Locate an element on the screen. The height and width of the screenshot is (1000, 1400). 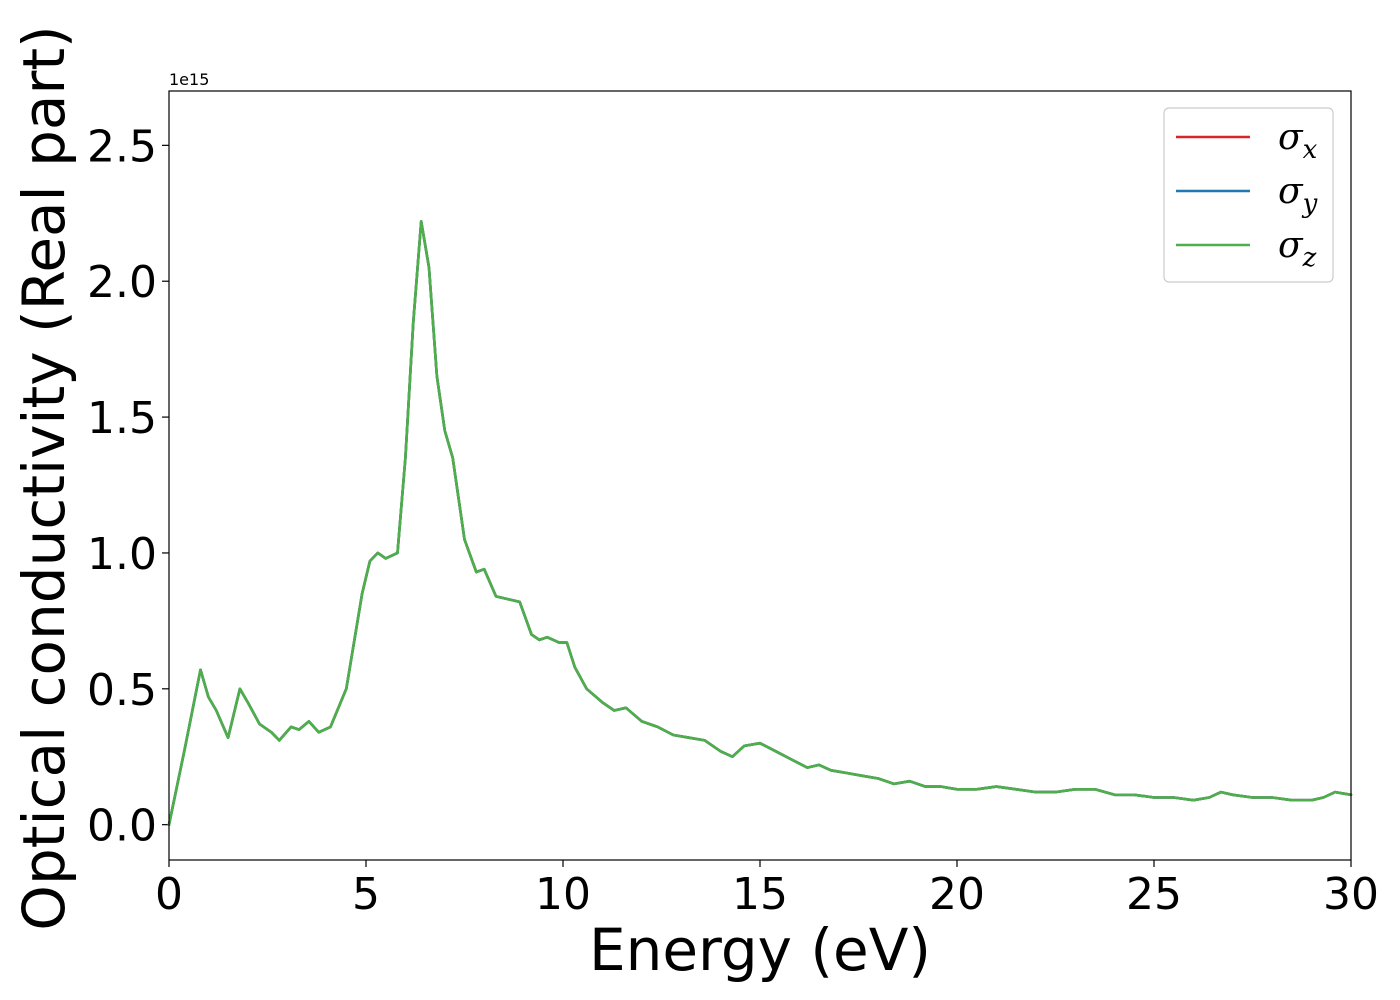
y-tick-label: 1.5 is located at coordinates (122, 418).